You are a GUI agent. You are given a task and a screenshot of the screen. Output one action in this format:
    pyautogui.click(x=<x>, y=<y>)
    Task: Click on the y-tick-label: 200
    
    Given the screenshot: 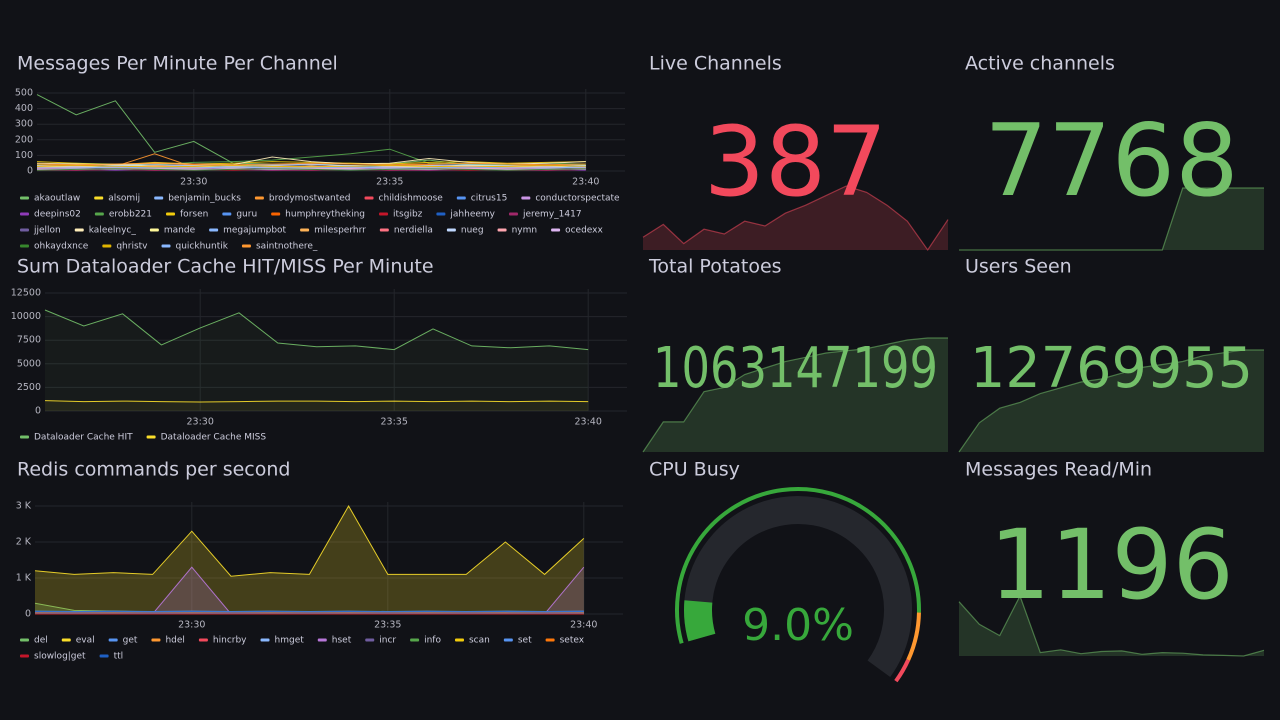 What is the action you would take?
    pyautogui.click(x=24, y=139)
    